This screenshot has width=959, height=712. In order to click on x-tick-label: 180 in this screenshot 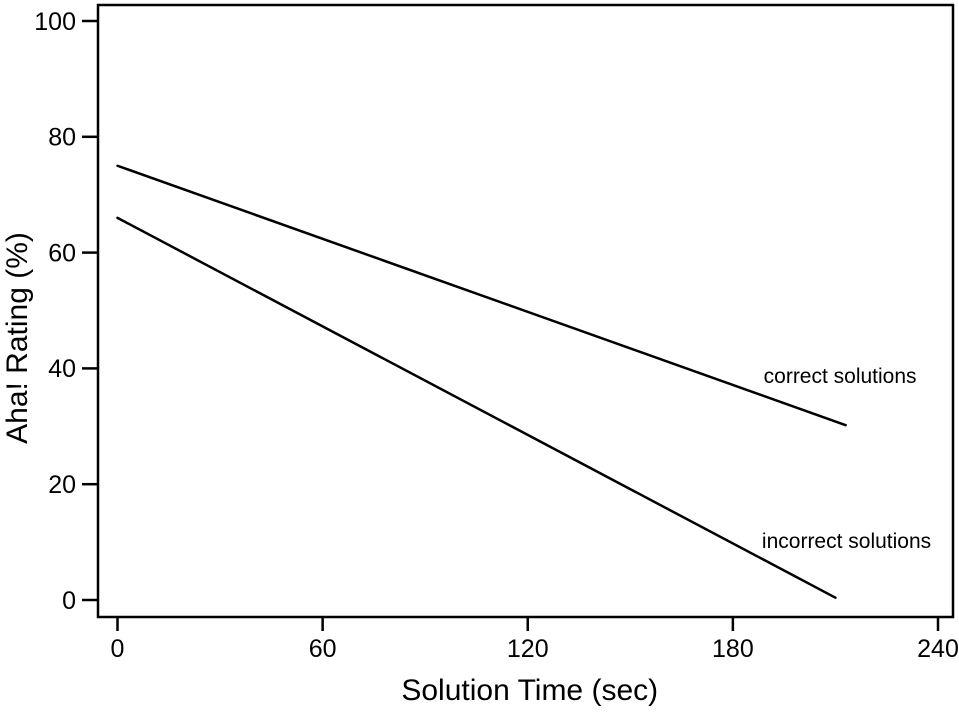, I will do `click(733, 649)`.